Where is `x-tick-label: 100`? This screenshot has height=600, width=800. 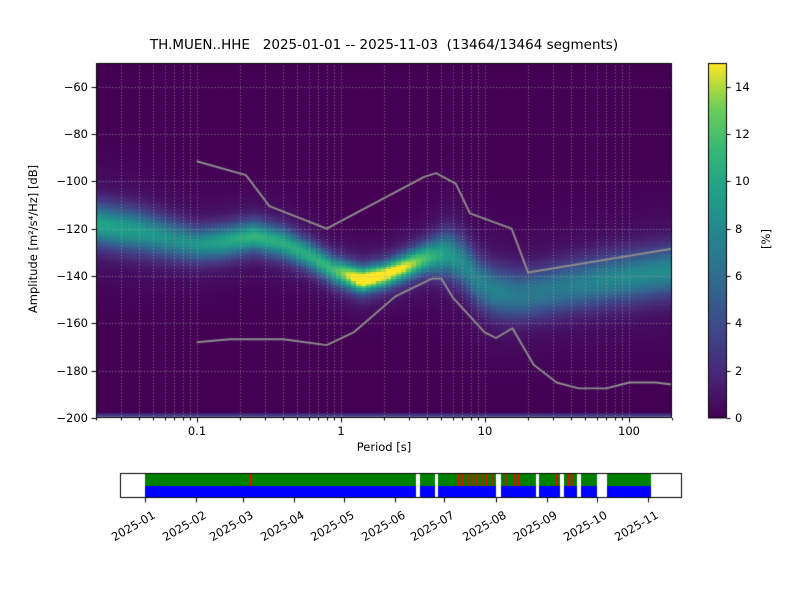
x-tick-label: 100 is located at coordinates (629, 431).